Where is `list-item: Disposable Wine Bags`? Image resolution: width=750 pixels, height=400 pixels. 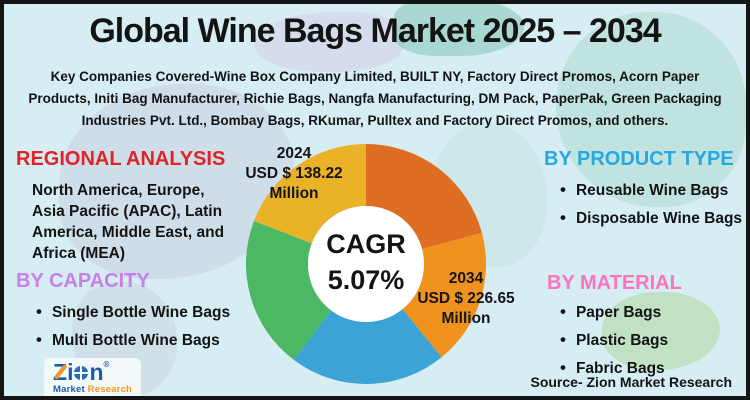
list-item: Disposable Wine Bags is located at coordinates (651, 218).